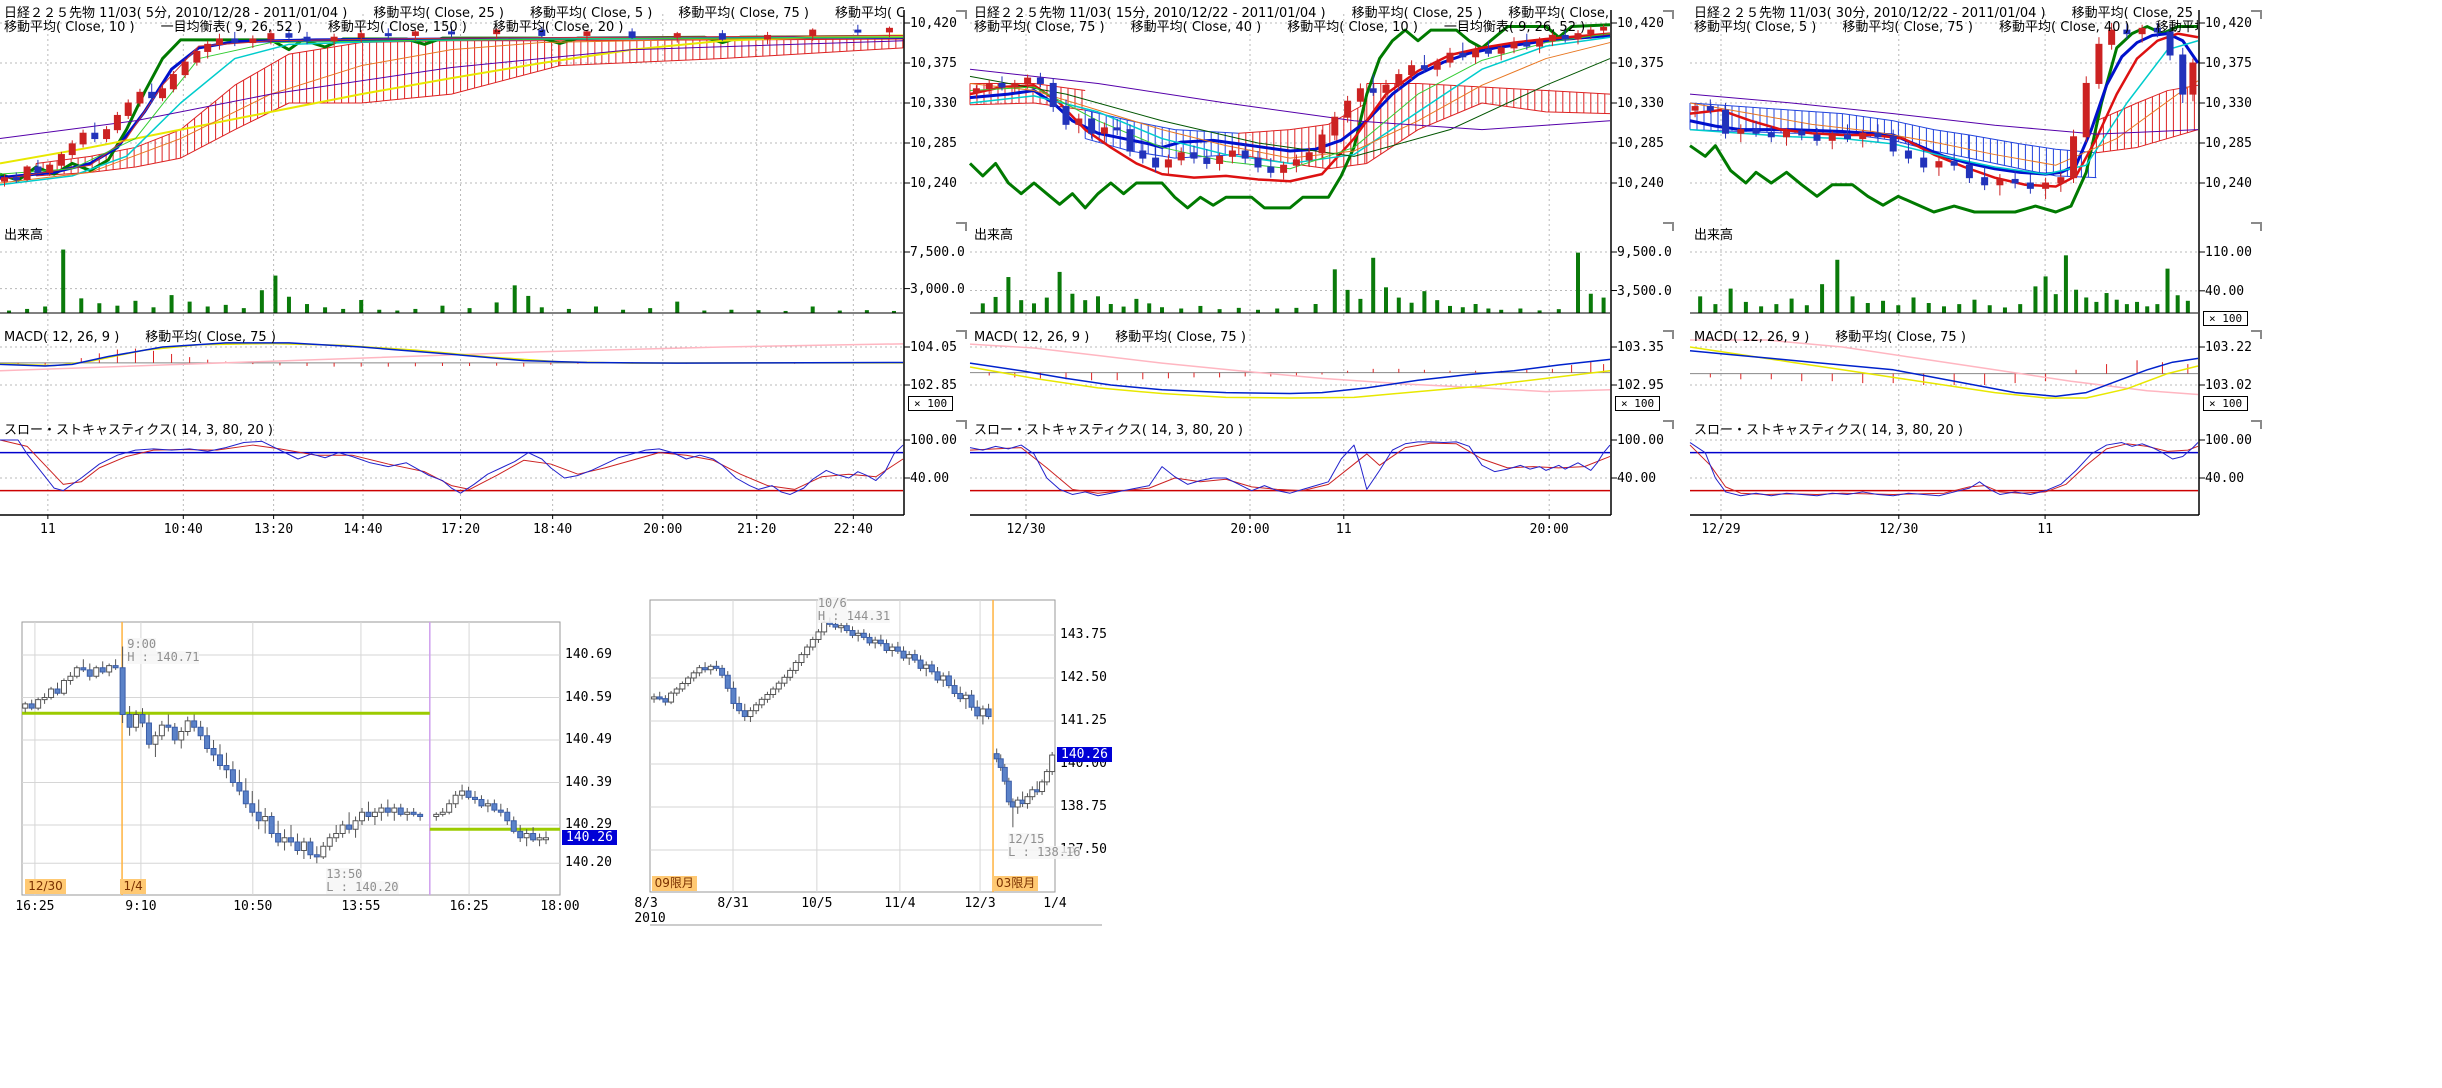 This screenshot has height=1088, width=2442. I want to click on time-axis-label: 21:20, so click(757, 529).